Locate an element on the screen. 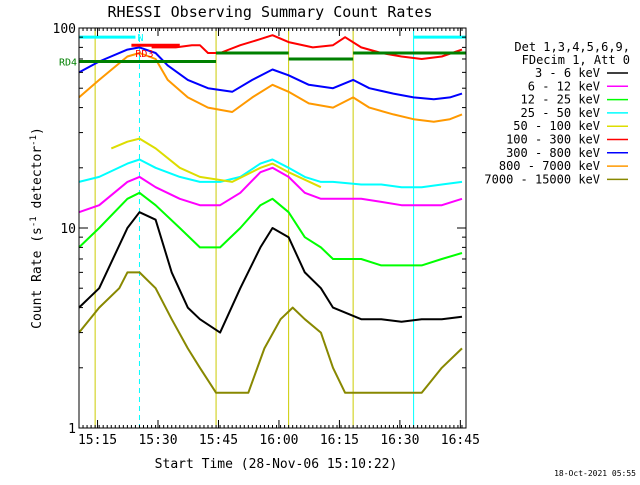 Image resolution: width=640 pixels, height=485 pixels. legend-header-line-1: Det 1,3,4,5,6,9, is located at coordinates (572, 47).